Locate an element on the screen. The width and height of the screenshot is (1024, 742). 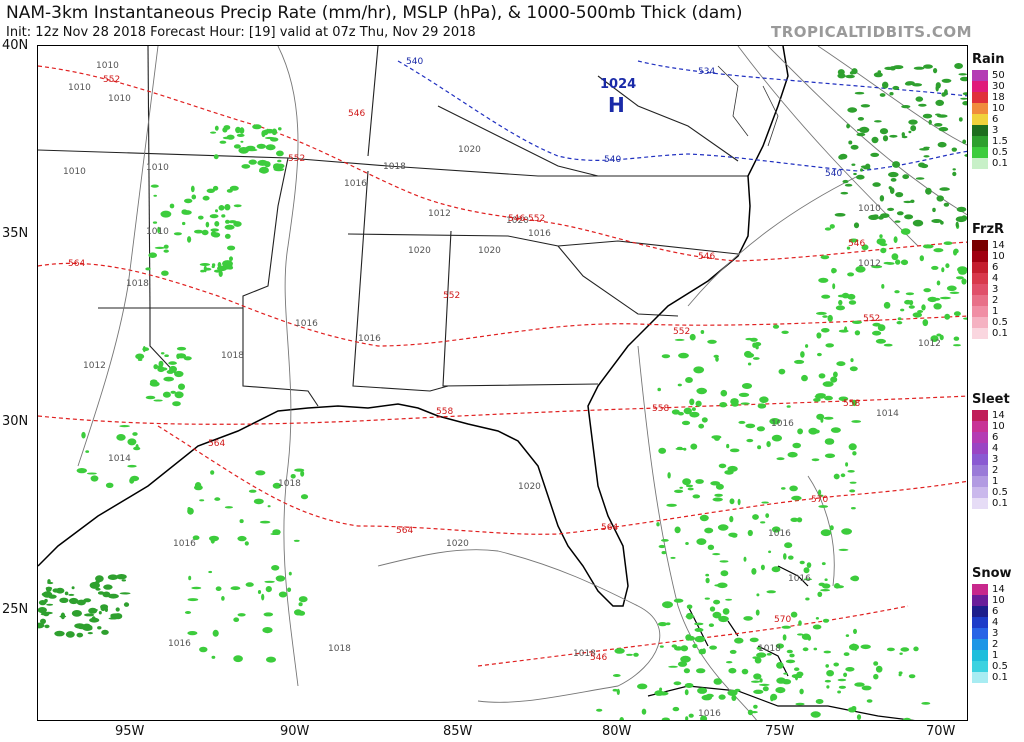
isobar-label: 1010 is located at coordinates (157, 168).